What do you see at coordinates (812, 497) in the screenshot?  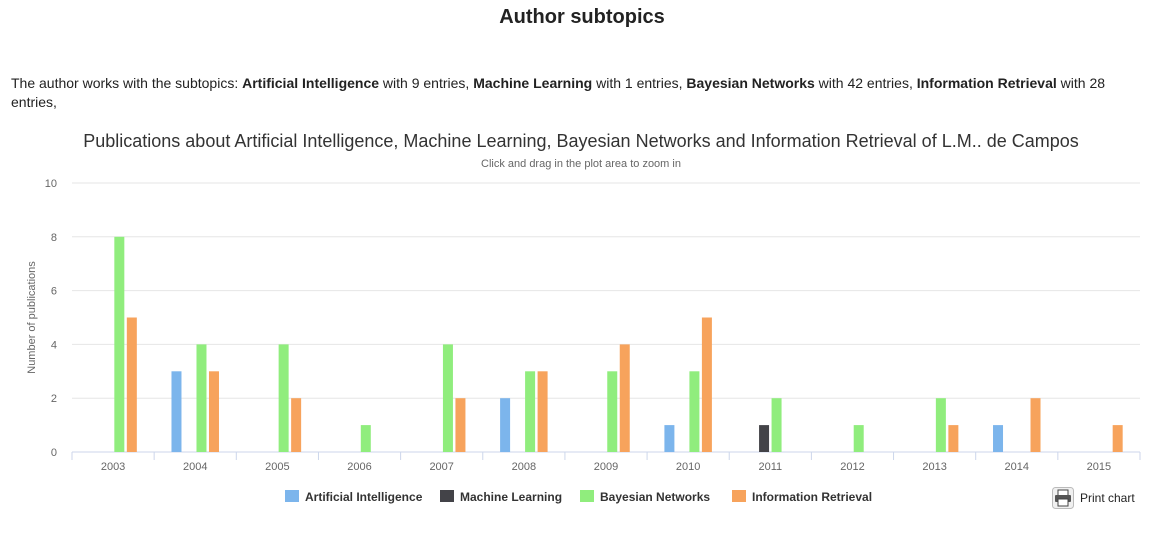 I see `legend-item: Information Retrieval` at bounding box center [812, 497].